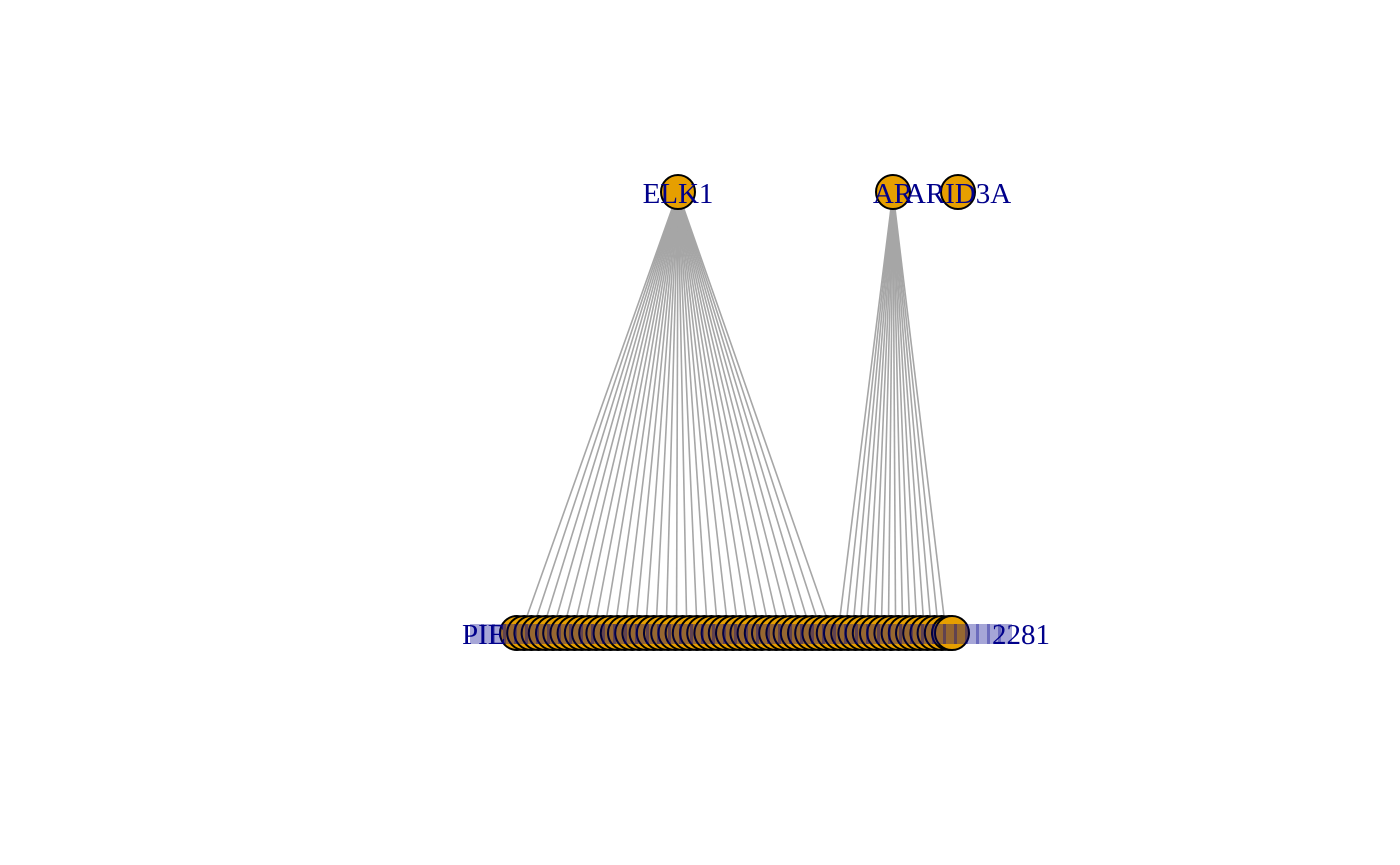 The height and width of the screenshot is (865, 1400). I want to click on hub-node-layer, so click(818, 192).